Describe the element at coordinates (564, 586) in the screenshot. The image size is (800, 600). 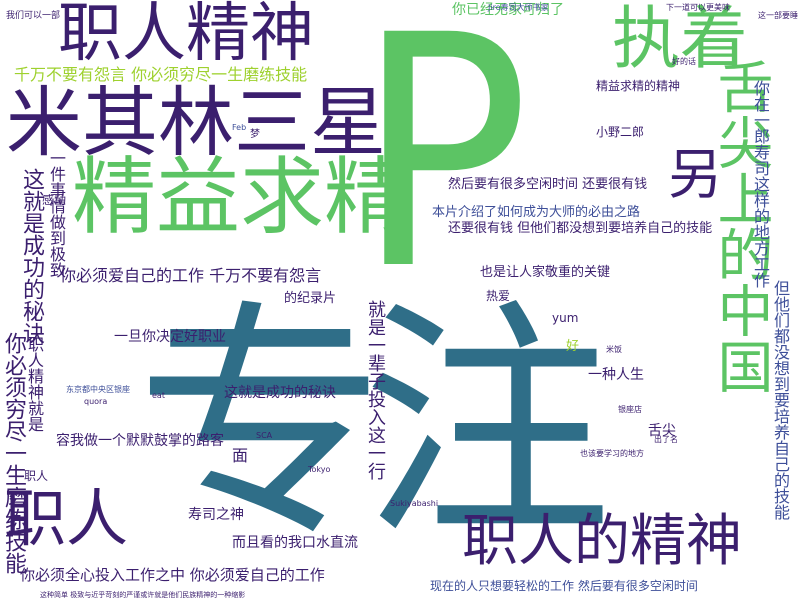
I see `word-relaxed-work: 现在的人只想要轻松的工作 然后要有很多空闲时间` at that location.